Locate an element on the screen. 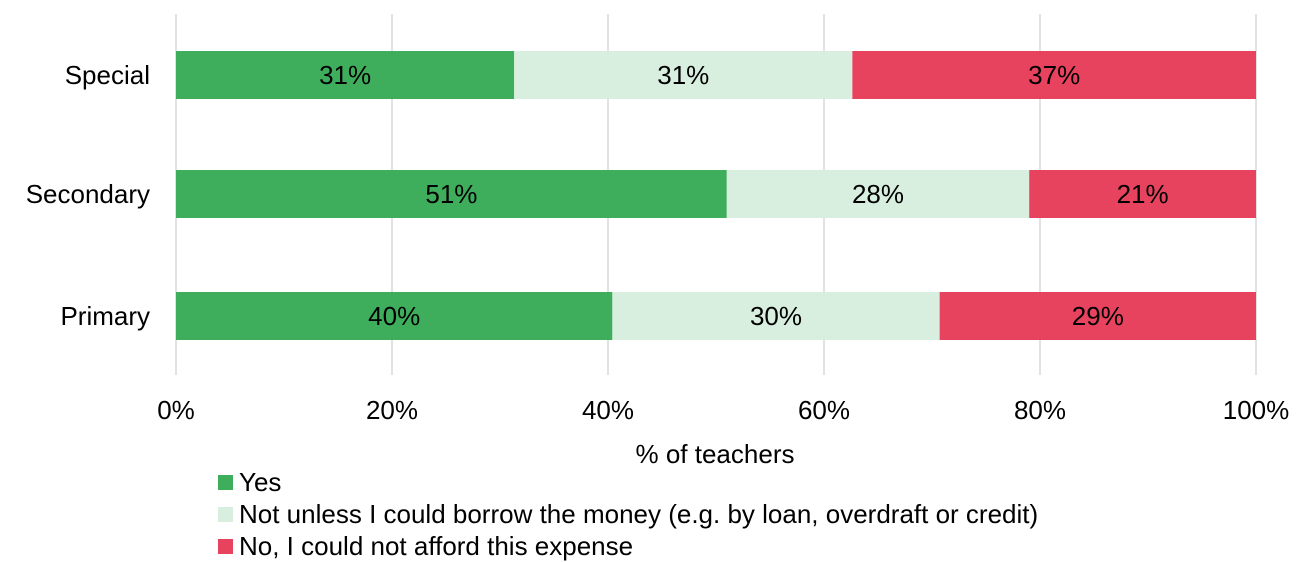 This screenshot has width=1310, height=562. x-axis-title: % of teachers is located at coordinates (715, 454).